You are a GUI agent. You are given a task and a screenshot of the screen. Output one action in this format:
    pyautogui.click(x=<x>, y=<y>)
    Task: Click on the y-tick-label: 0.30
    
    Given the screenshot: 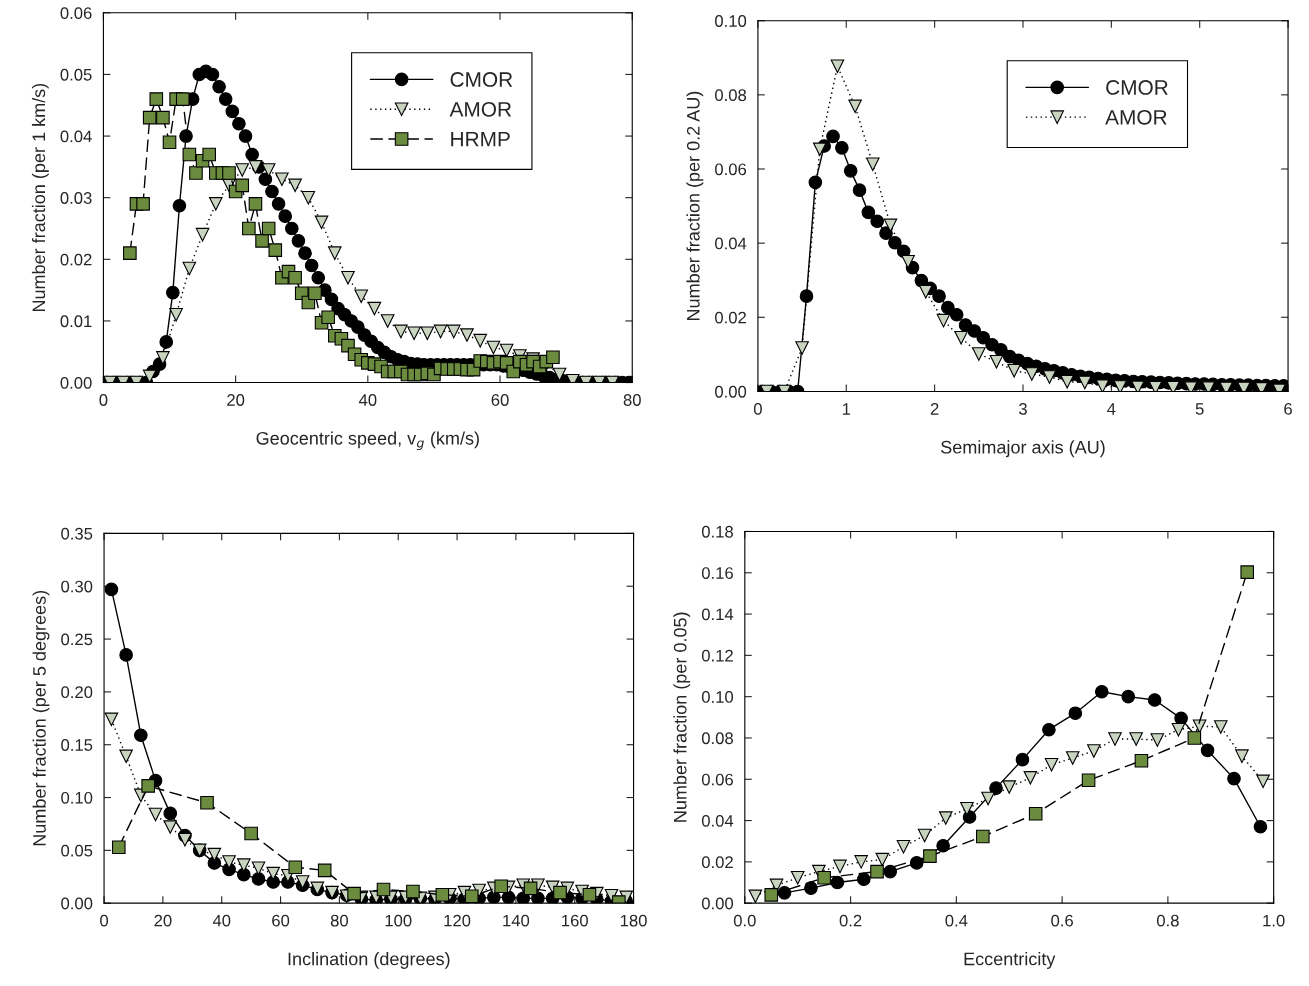 What is the action you would take?
    pyautogui.click(x=77, y=586)
    